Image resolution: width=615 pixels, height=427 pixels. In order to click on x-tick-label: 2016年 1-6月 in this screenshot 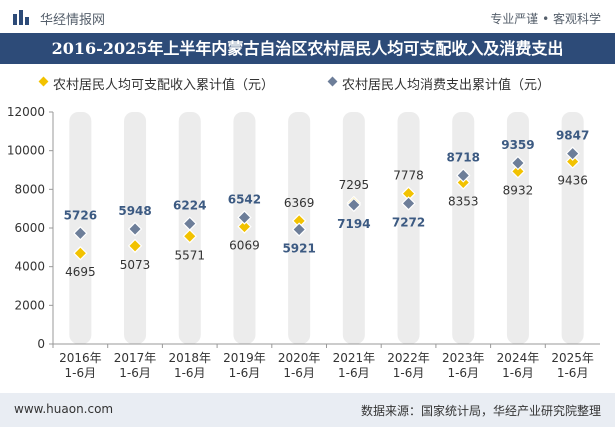, I will do `click(80, 365)`.